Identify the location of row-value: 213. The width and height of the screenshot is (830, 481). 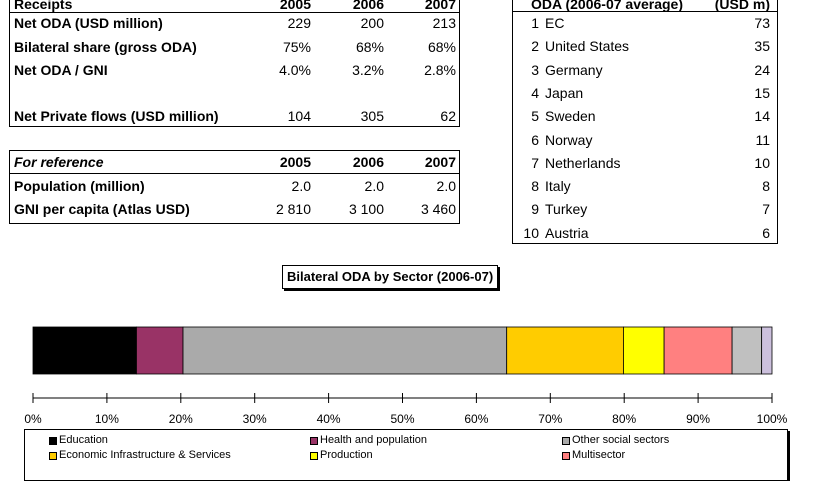
(444, 23).